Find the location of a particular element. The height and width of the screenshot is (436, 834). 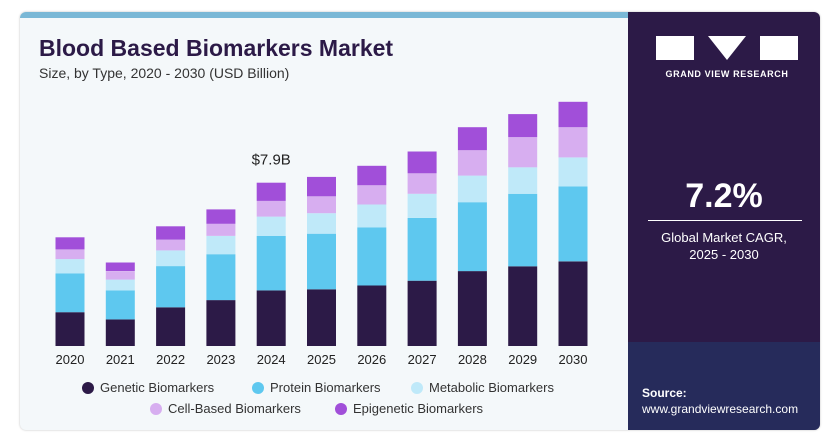

brand-logo: GRAND VIEW RESEARCH is located at coordinates (727, 66).